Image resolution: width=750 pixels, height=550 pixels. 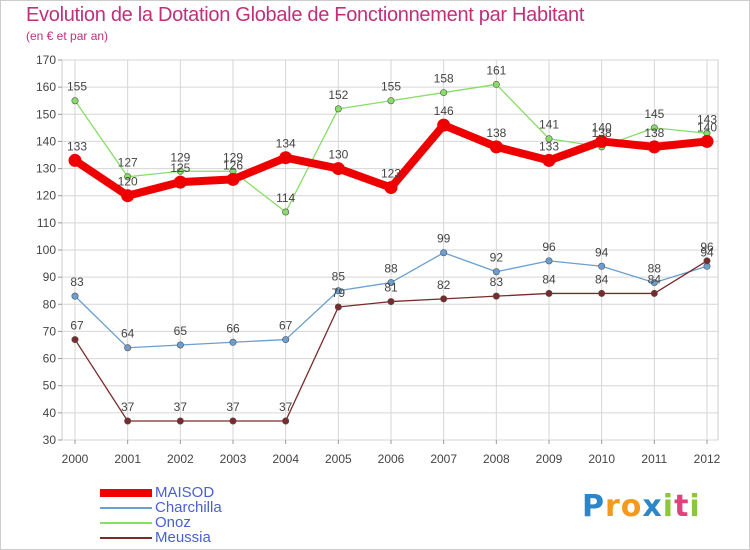 What do you see at coordinates (497, 258) in the screenshot?
I see `data-label-charchilla: 92` at bounding box center [497, 258].